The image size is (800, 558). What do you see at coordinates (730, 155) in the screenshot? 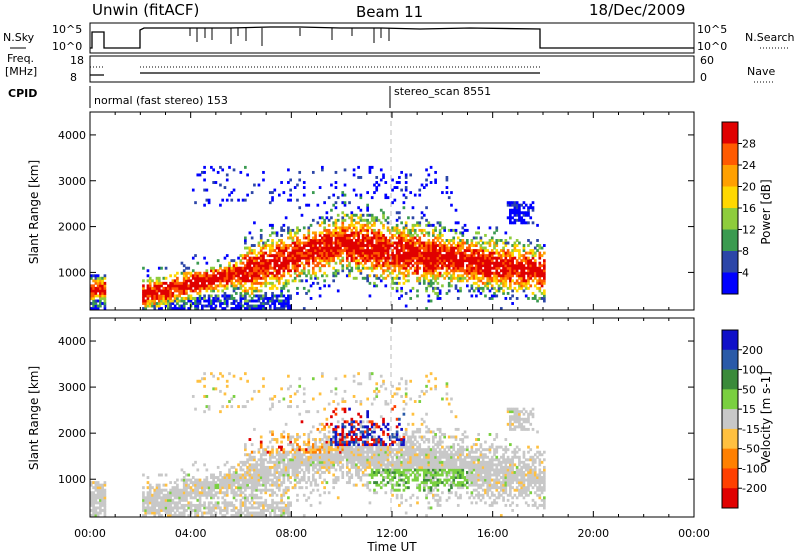
I see `colorbar-swatch` at bounding box center [730, 155].